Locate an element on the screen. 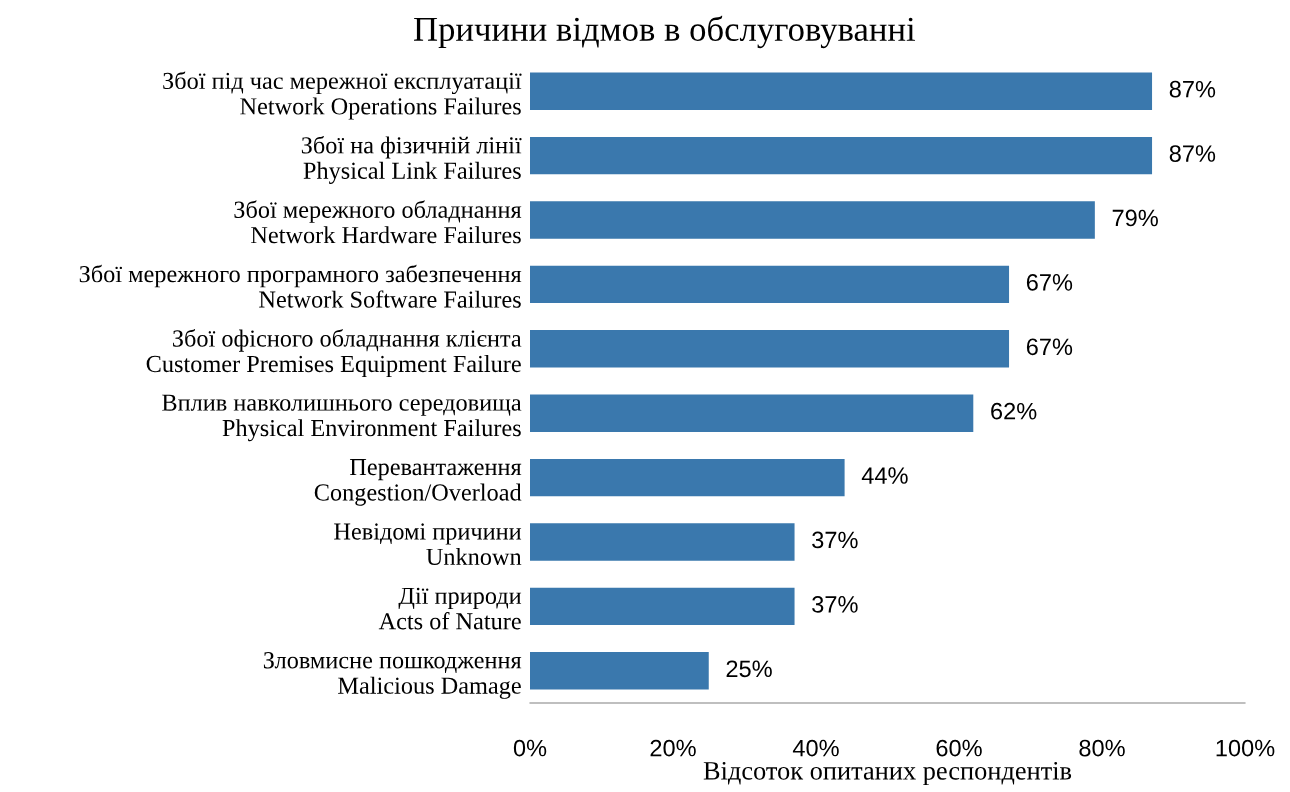  x-tick-label: 80% is located at coordinates (1102, 748).